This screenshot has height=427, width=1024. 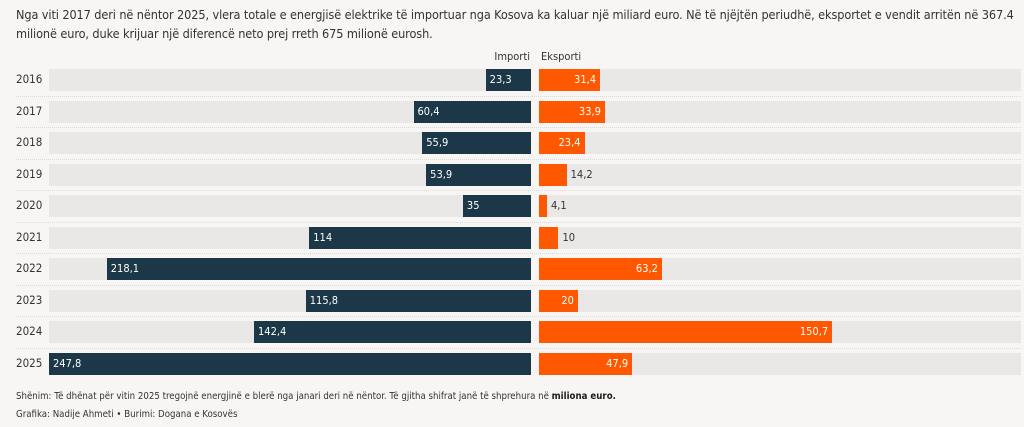 What do you see at coordinates (780, 80) in the screenshot?
I see `export-track: 31,4` at bounding box center [780, 80].